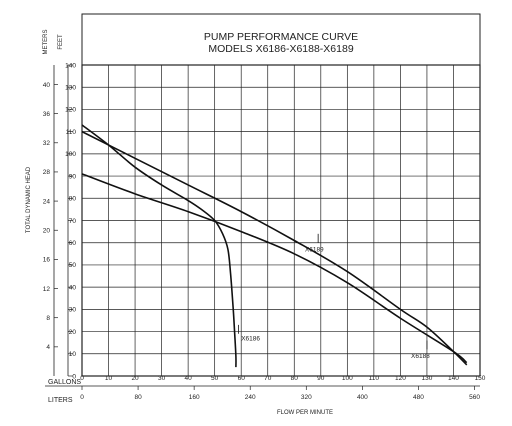 This screenshot has width=512, height=426. Describe the element at coordinates (70, 110) in the screenshot. I see `feet-tick-label: 120` at that location.